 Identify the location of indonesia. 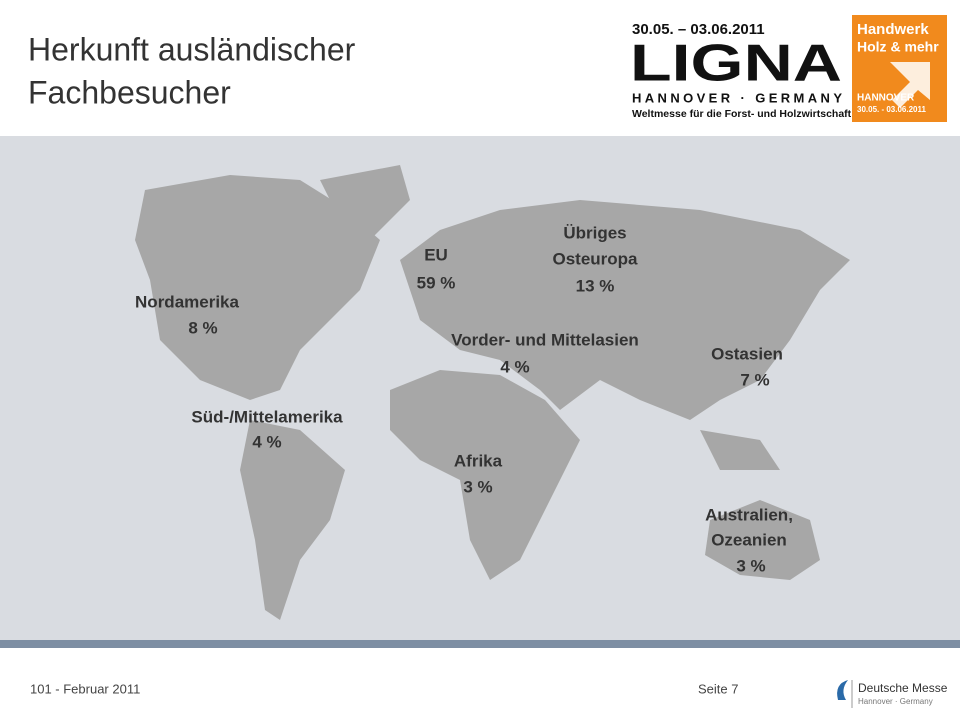
(740, 450).